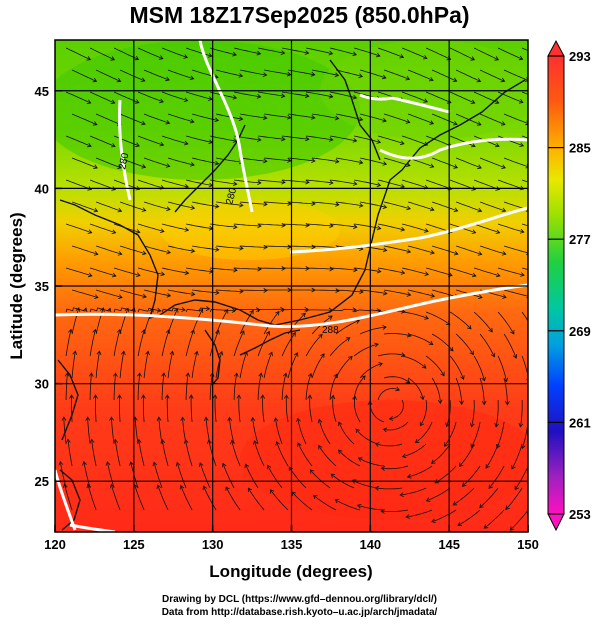 Image resolution: width=599 pixels, height=625 pixels. I want to click on colorbar: 293 285 277 269 261 253, so click(569, 285).